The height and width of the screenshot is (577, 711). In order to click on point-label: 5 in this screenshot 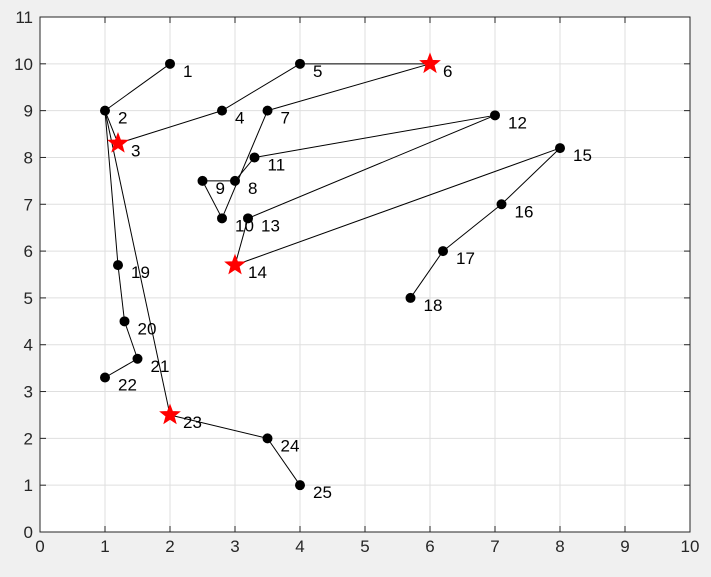, I will do `click(317, 71)`.